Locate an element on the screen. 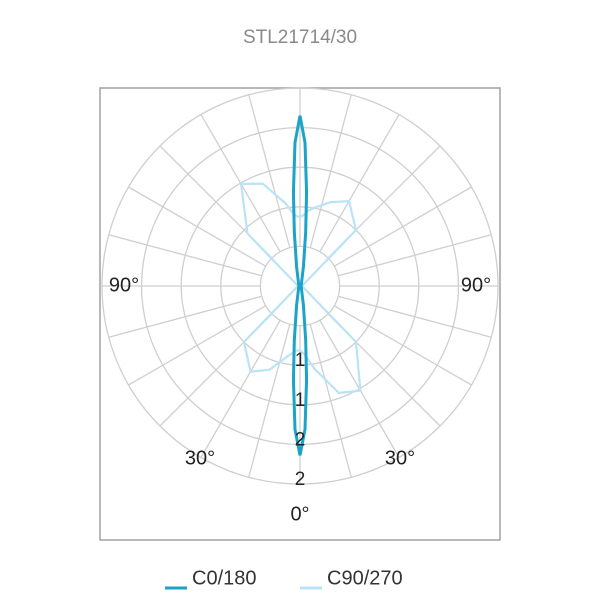 The width and height of the screenshot is (600, 600). legend-label: C90/270 is located at coordinates (365, 578).